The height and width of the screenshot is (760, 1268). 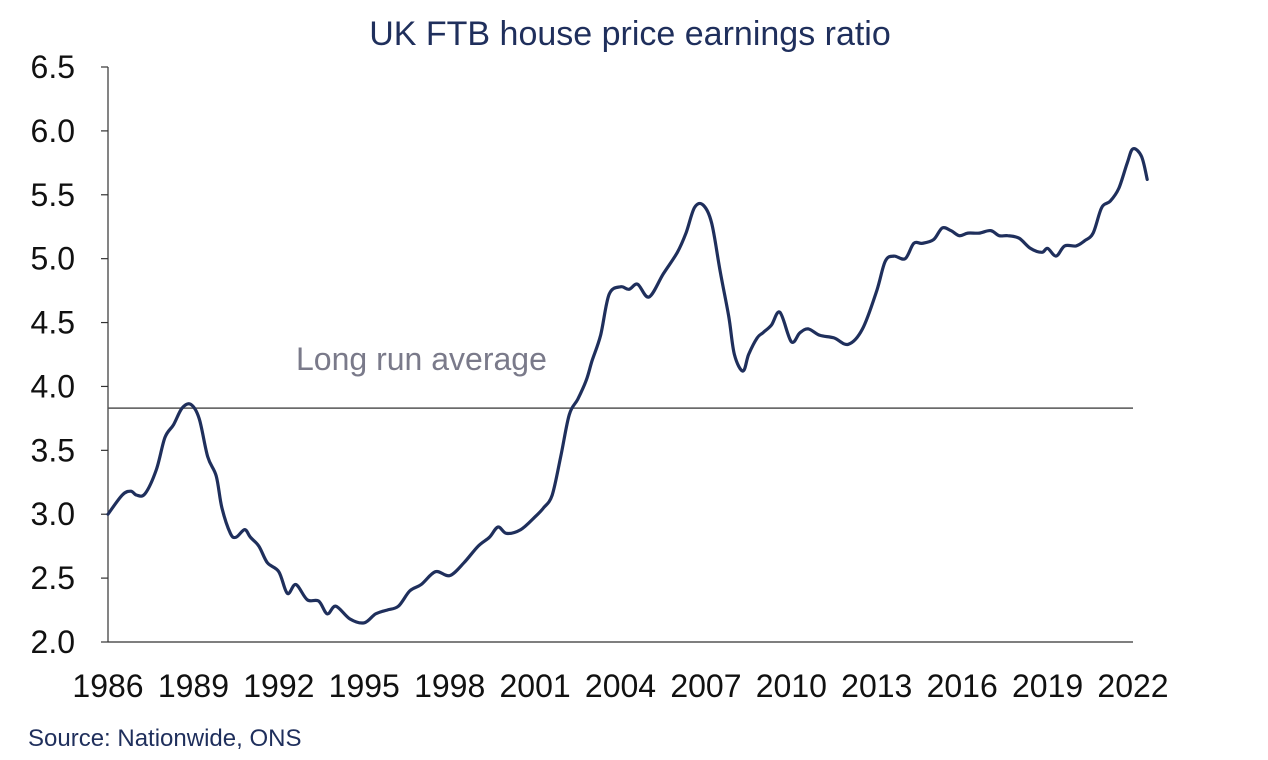 I want to click on y-tick-label: 5.0, so click(x=53, y=259).